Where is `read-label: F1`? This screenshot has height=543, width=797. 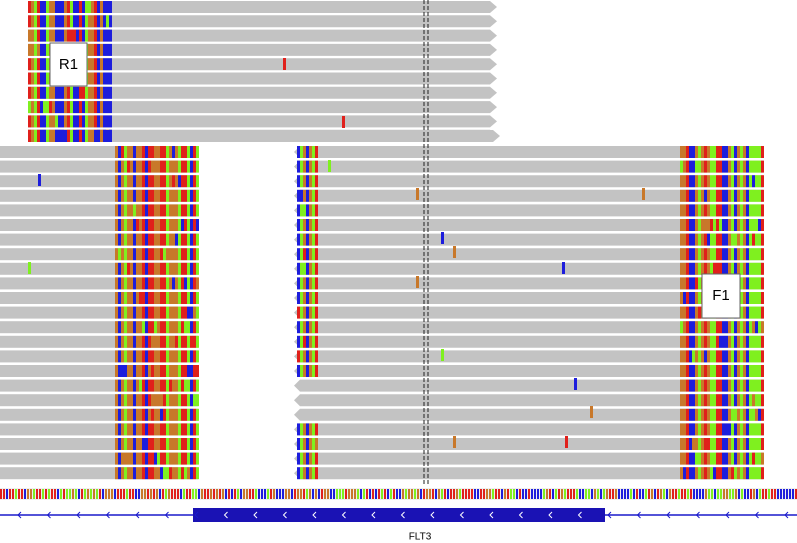
read-label: F1 is located at coordinates (721, 295).